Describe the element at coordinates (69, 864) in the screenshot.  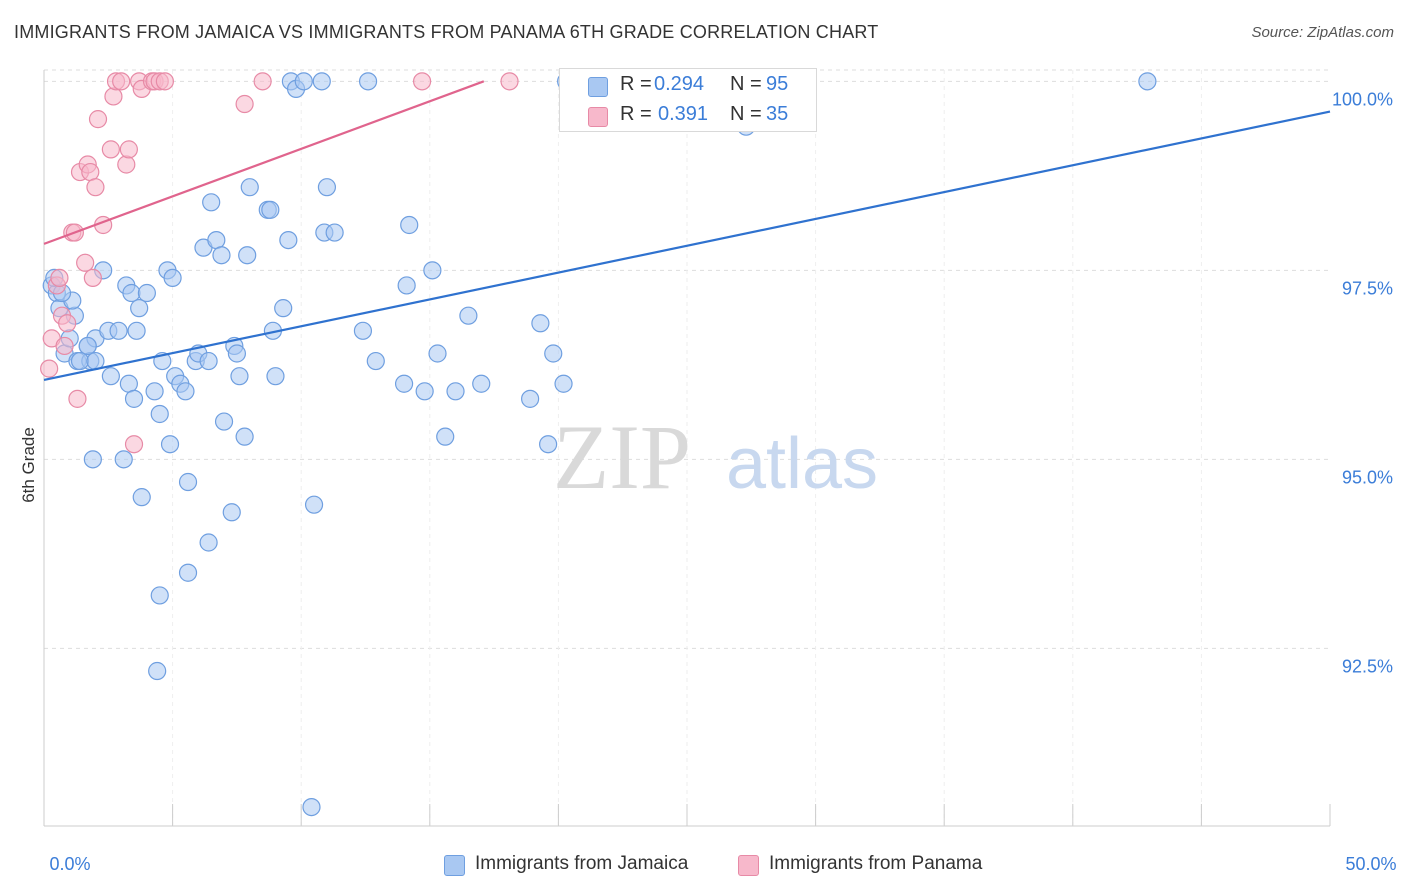
I see `x-tick-label-min: 0.0%` at that location.